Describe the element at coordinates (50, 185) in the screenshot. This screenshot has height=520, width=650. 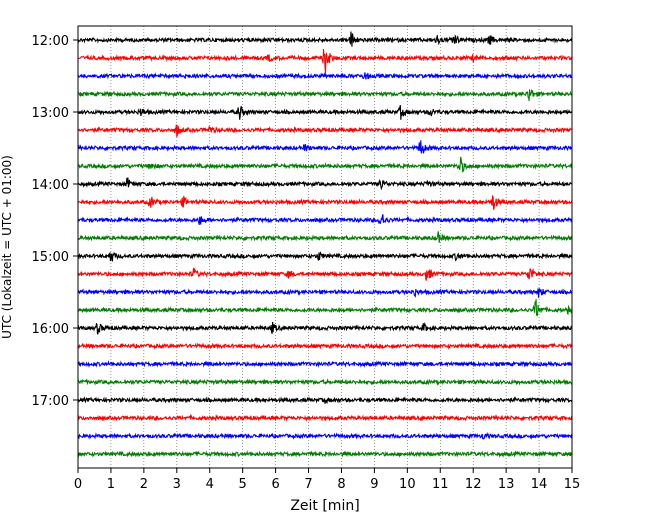
I see `y-tick-label: 14:00` at that location.